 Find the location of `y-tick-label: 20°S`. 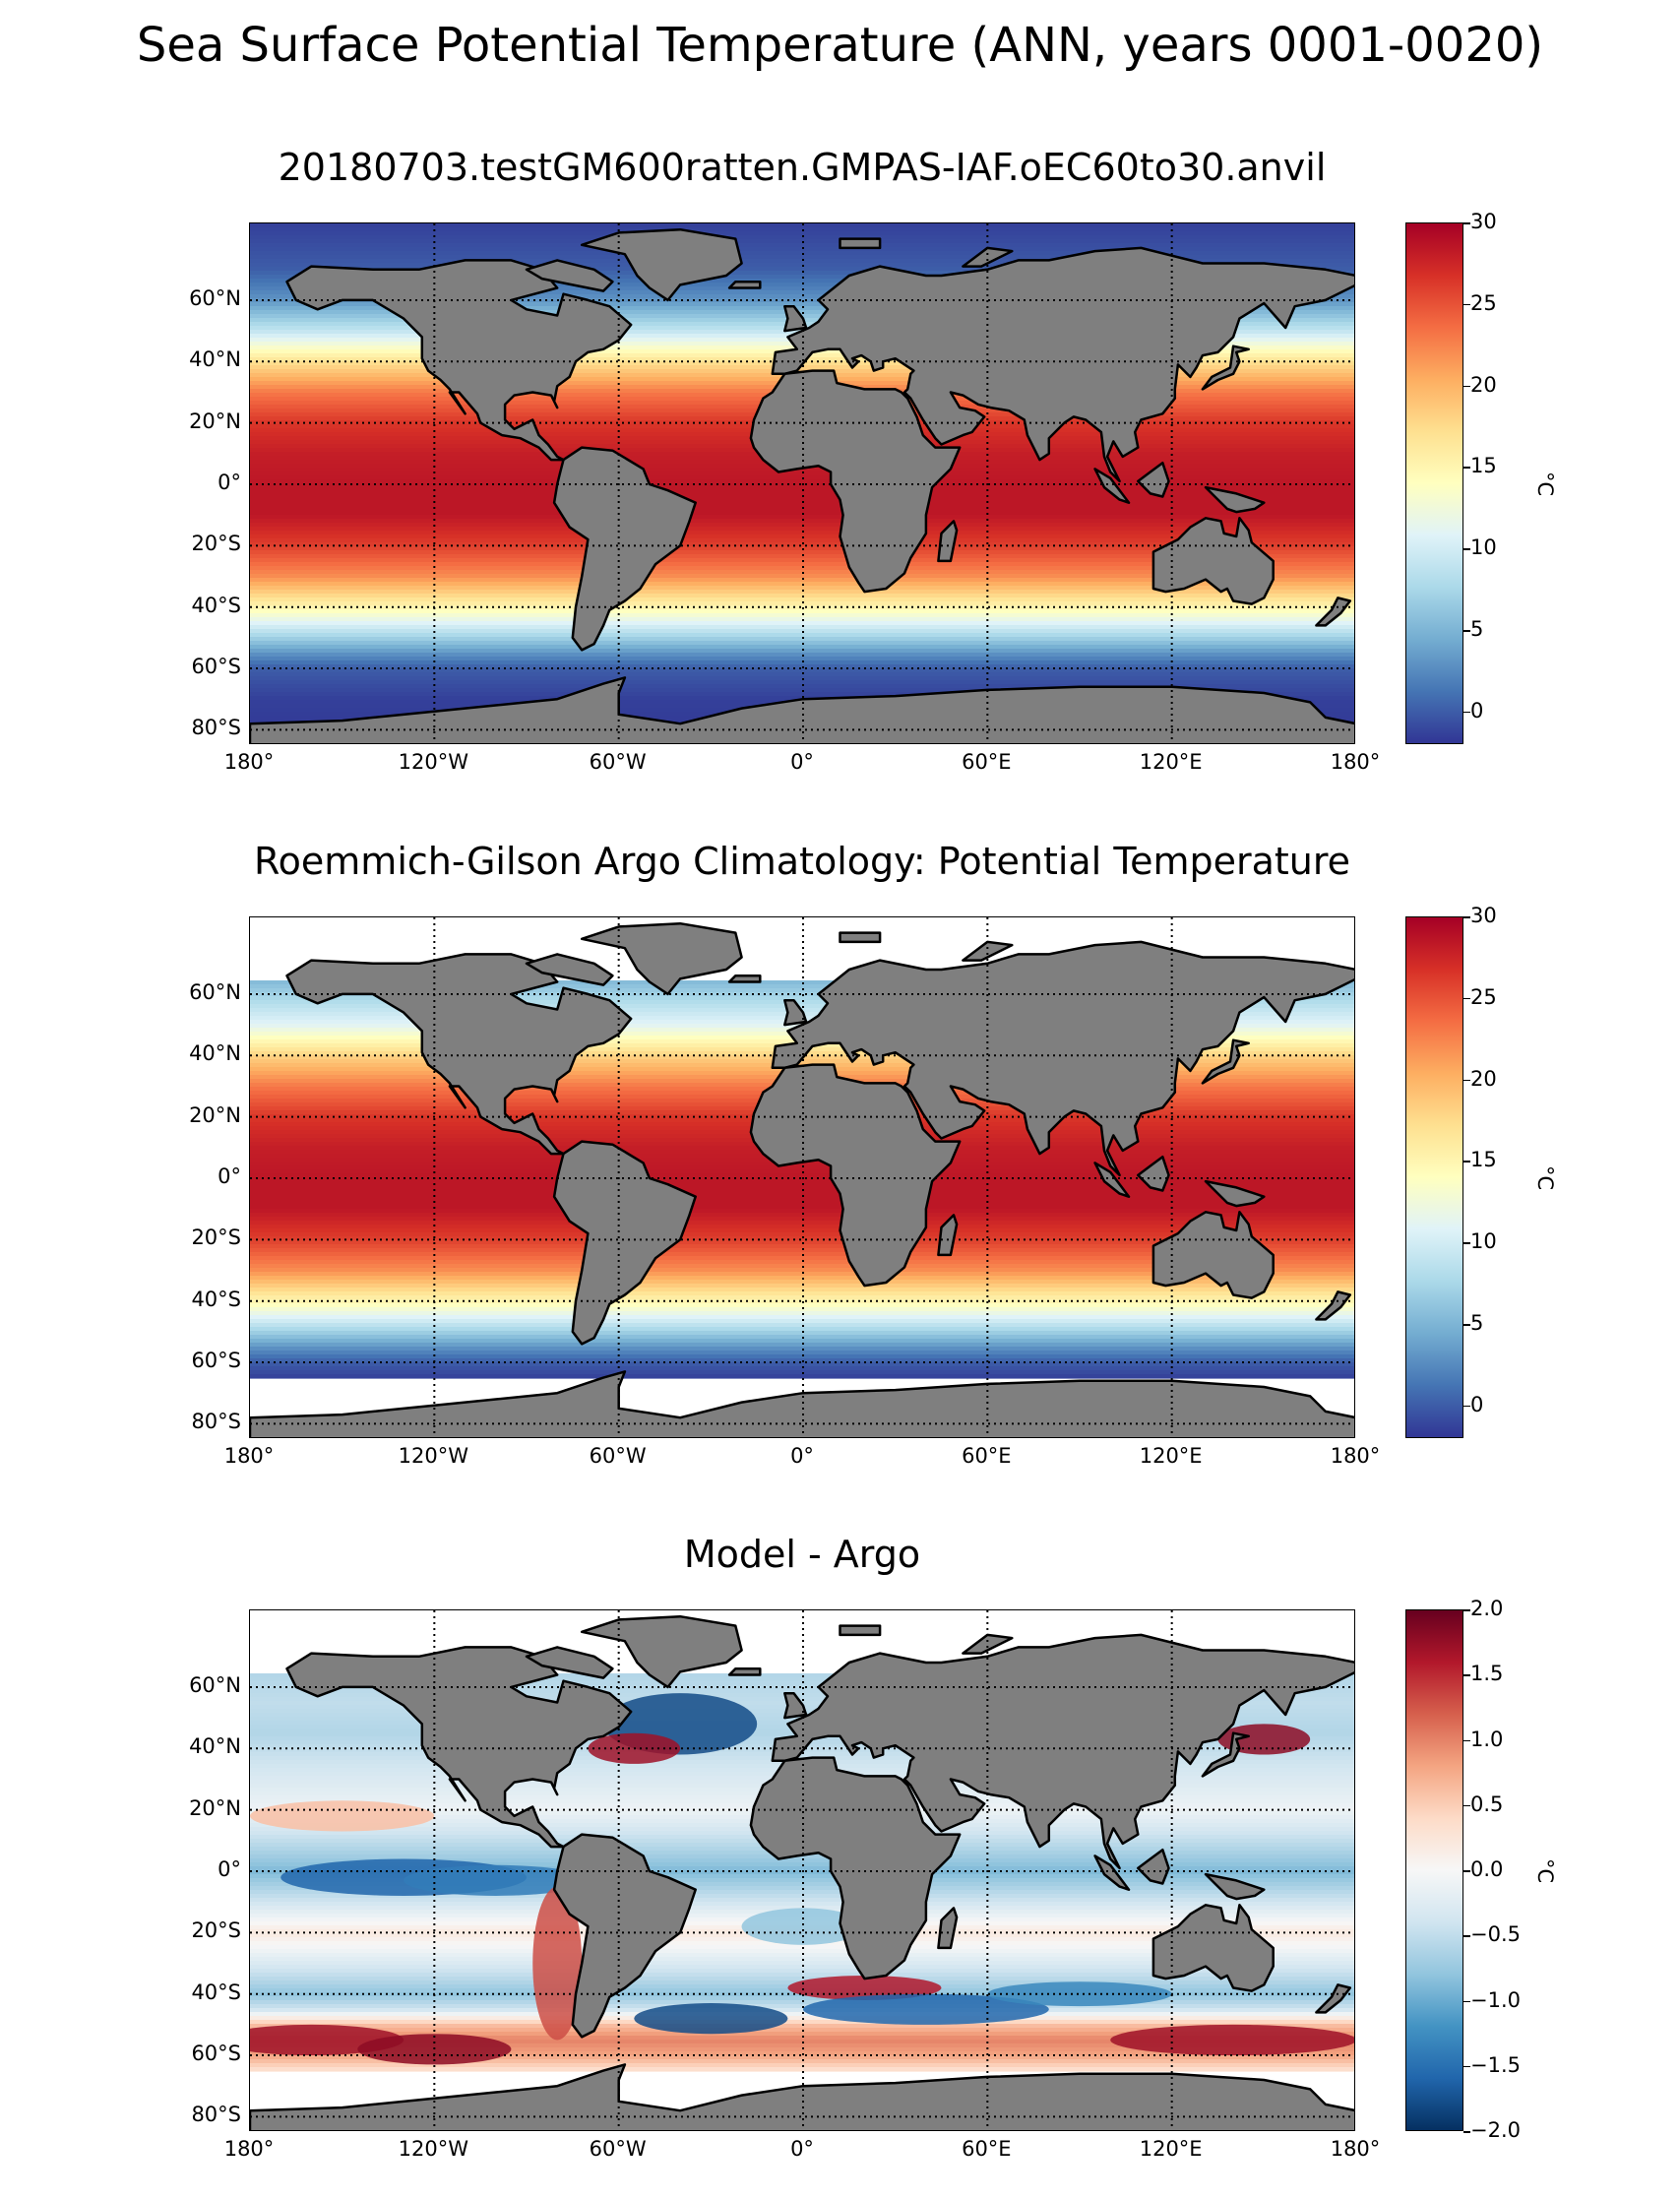

y-tick-label: 20°S is located at coordinates (216, 1238).